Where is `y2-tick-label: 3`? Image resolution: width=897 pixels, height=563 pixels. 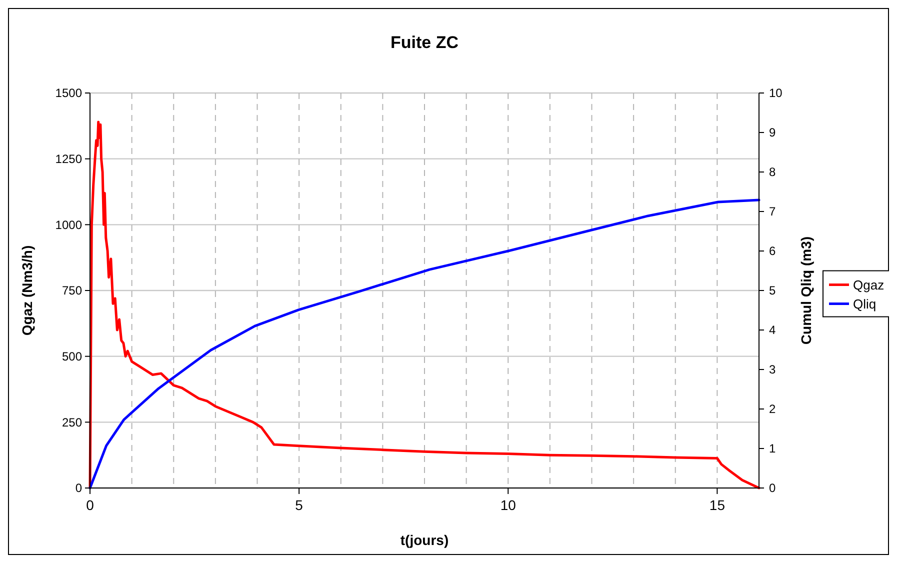 y2-tick-label: 3 is located at coordinates (772, 369).